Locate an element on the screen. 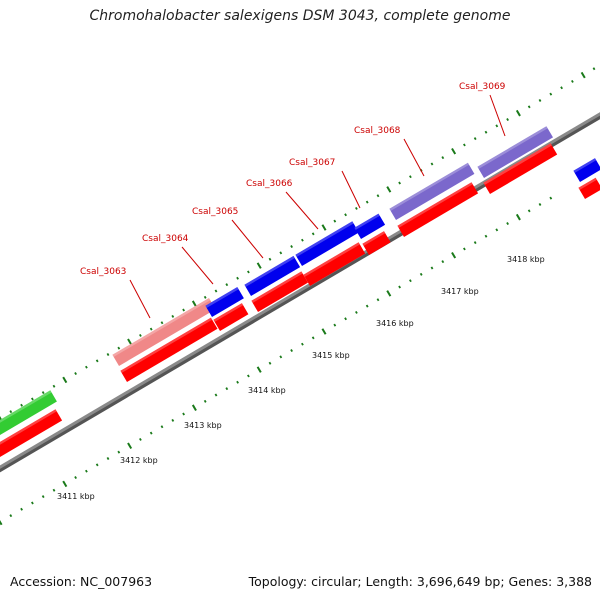  scale-tick-label: 3418 kbp is located at coordinates (526, 259).